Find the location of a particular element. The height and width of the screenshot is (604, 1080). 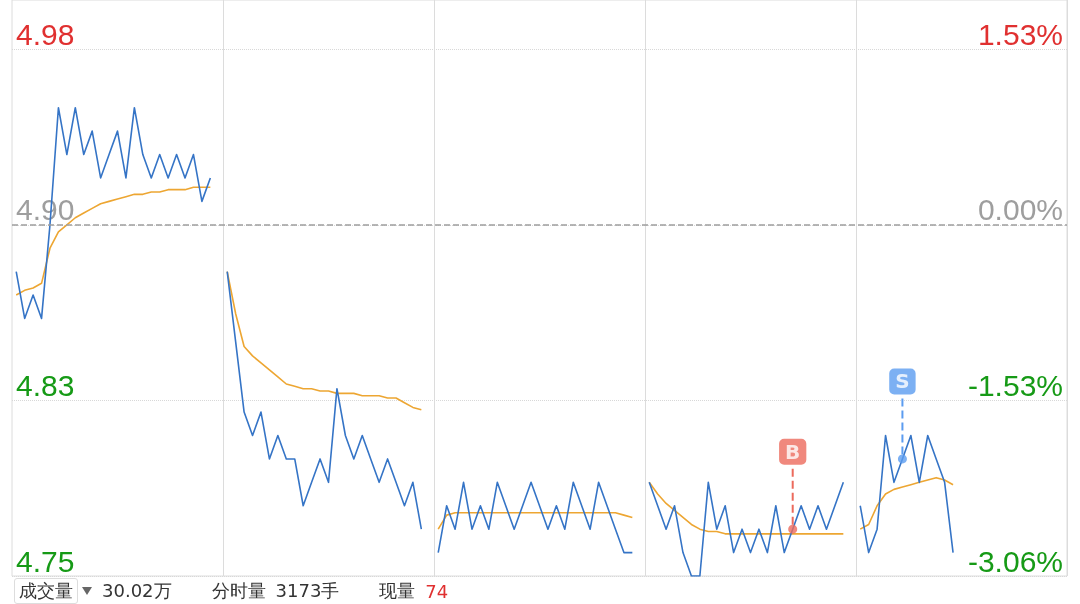

text: 30.02万 is located at coordinates (137, 591).